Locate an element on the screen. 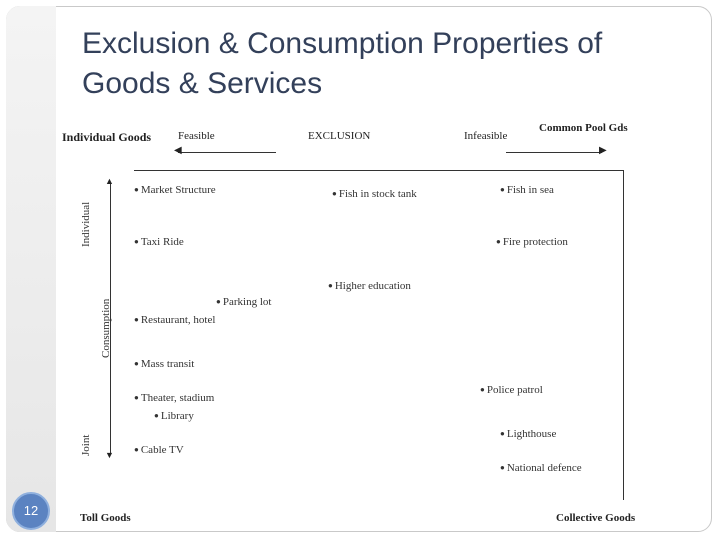  label-toll-goods: Toll Goods is located at coordinates (105, 518).